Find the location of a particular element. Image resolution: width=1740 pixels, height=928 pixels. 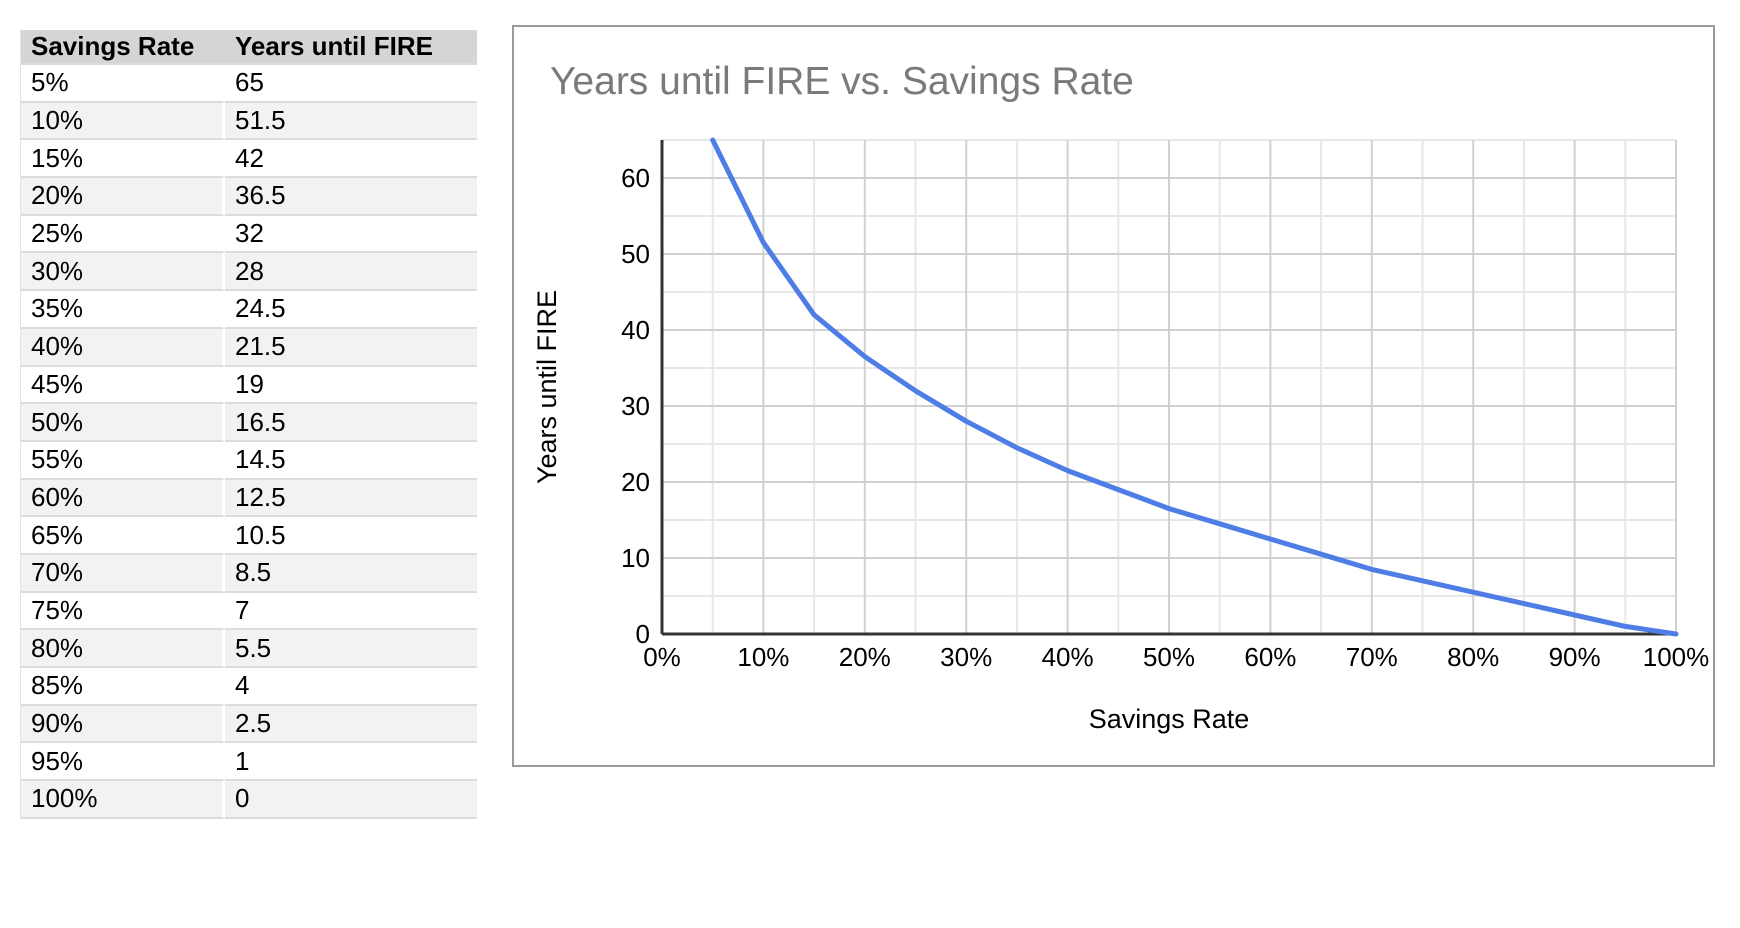

x-tick-label: 90% is located at coordinates (1575, 657).